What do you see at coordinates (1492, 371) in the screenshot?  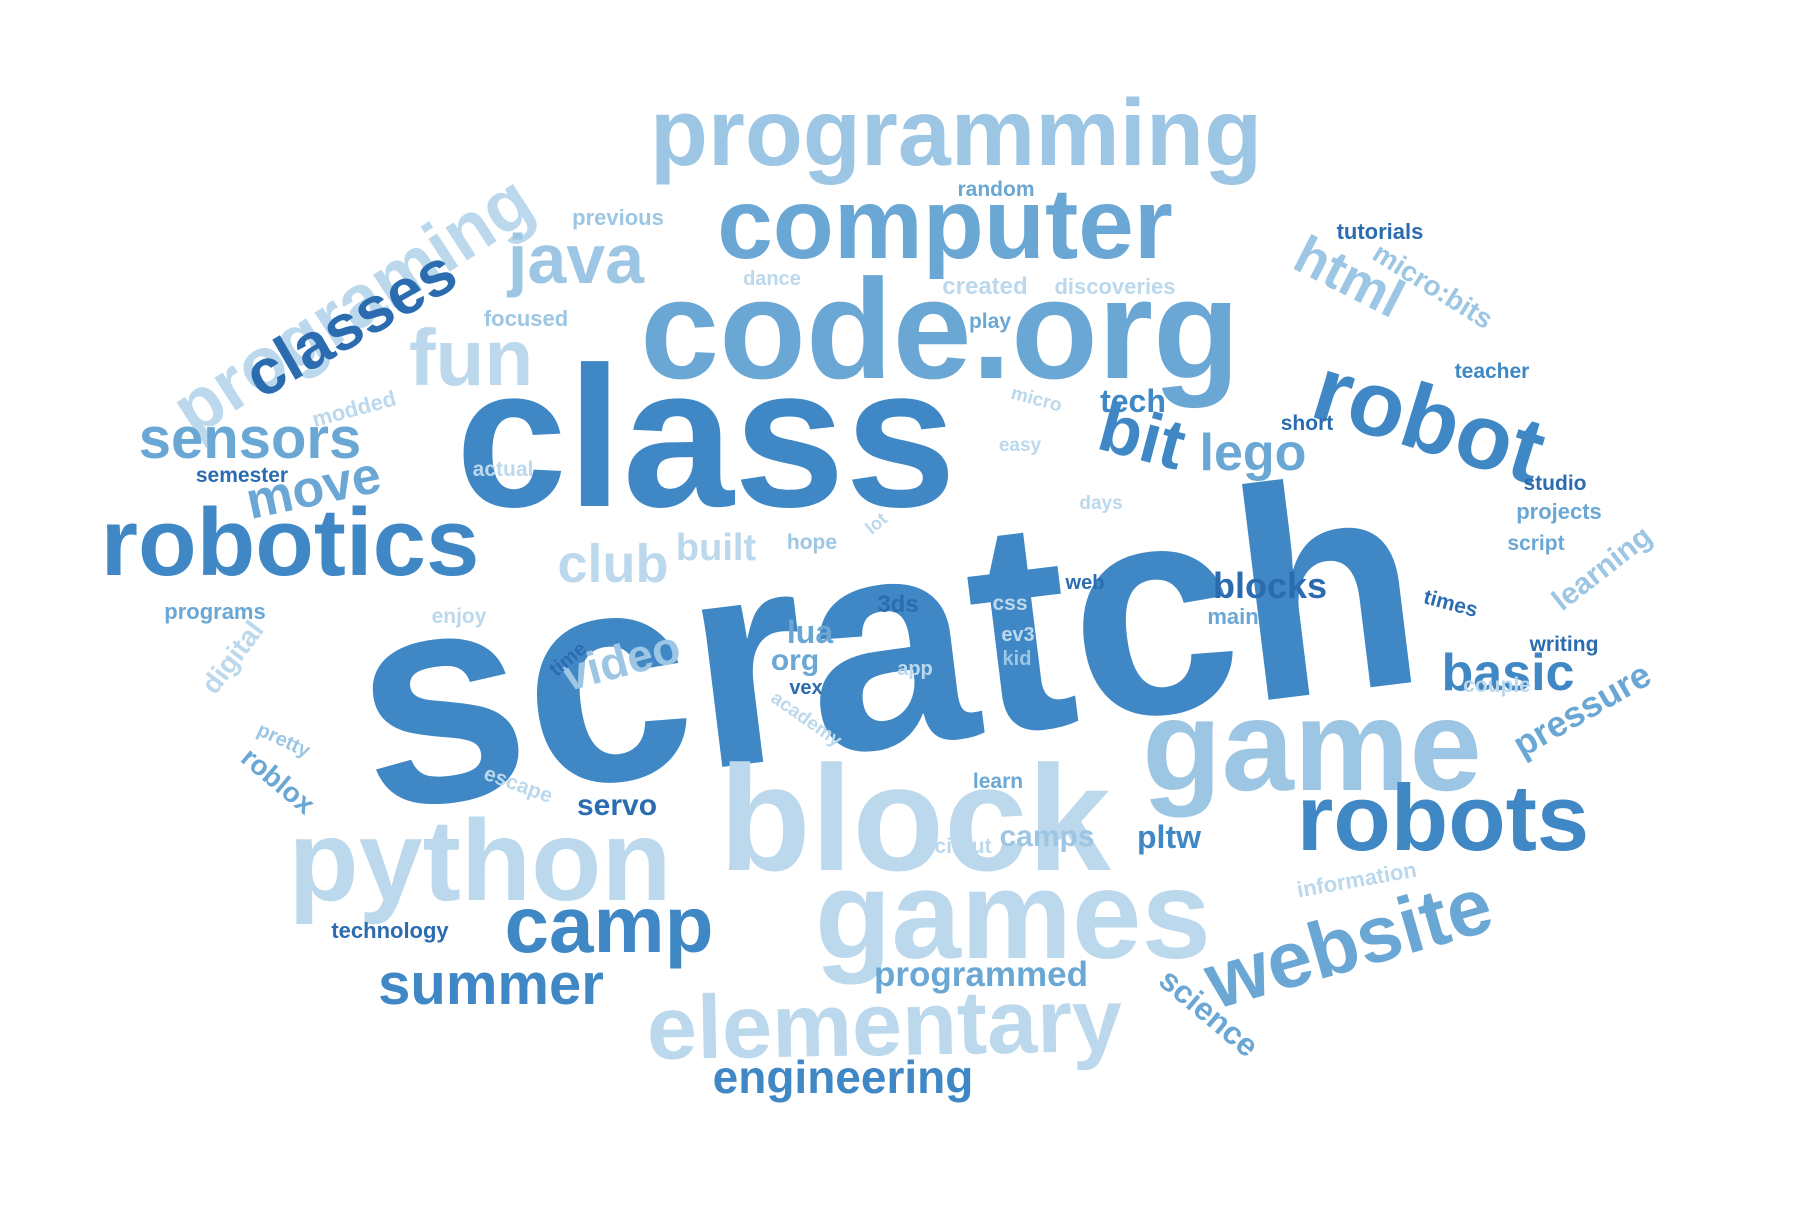 I see `cloud-word-teacher: teacher` at bounding box center [1492, 371].